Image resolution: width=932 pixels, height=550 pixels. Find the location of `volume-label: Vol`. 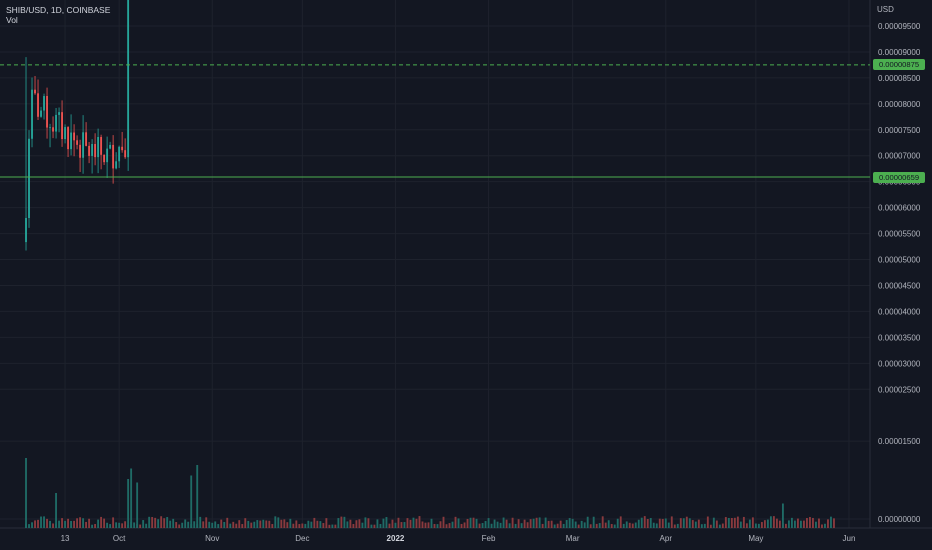

volume-label: Vol is located at coordinates (12, 20).